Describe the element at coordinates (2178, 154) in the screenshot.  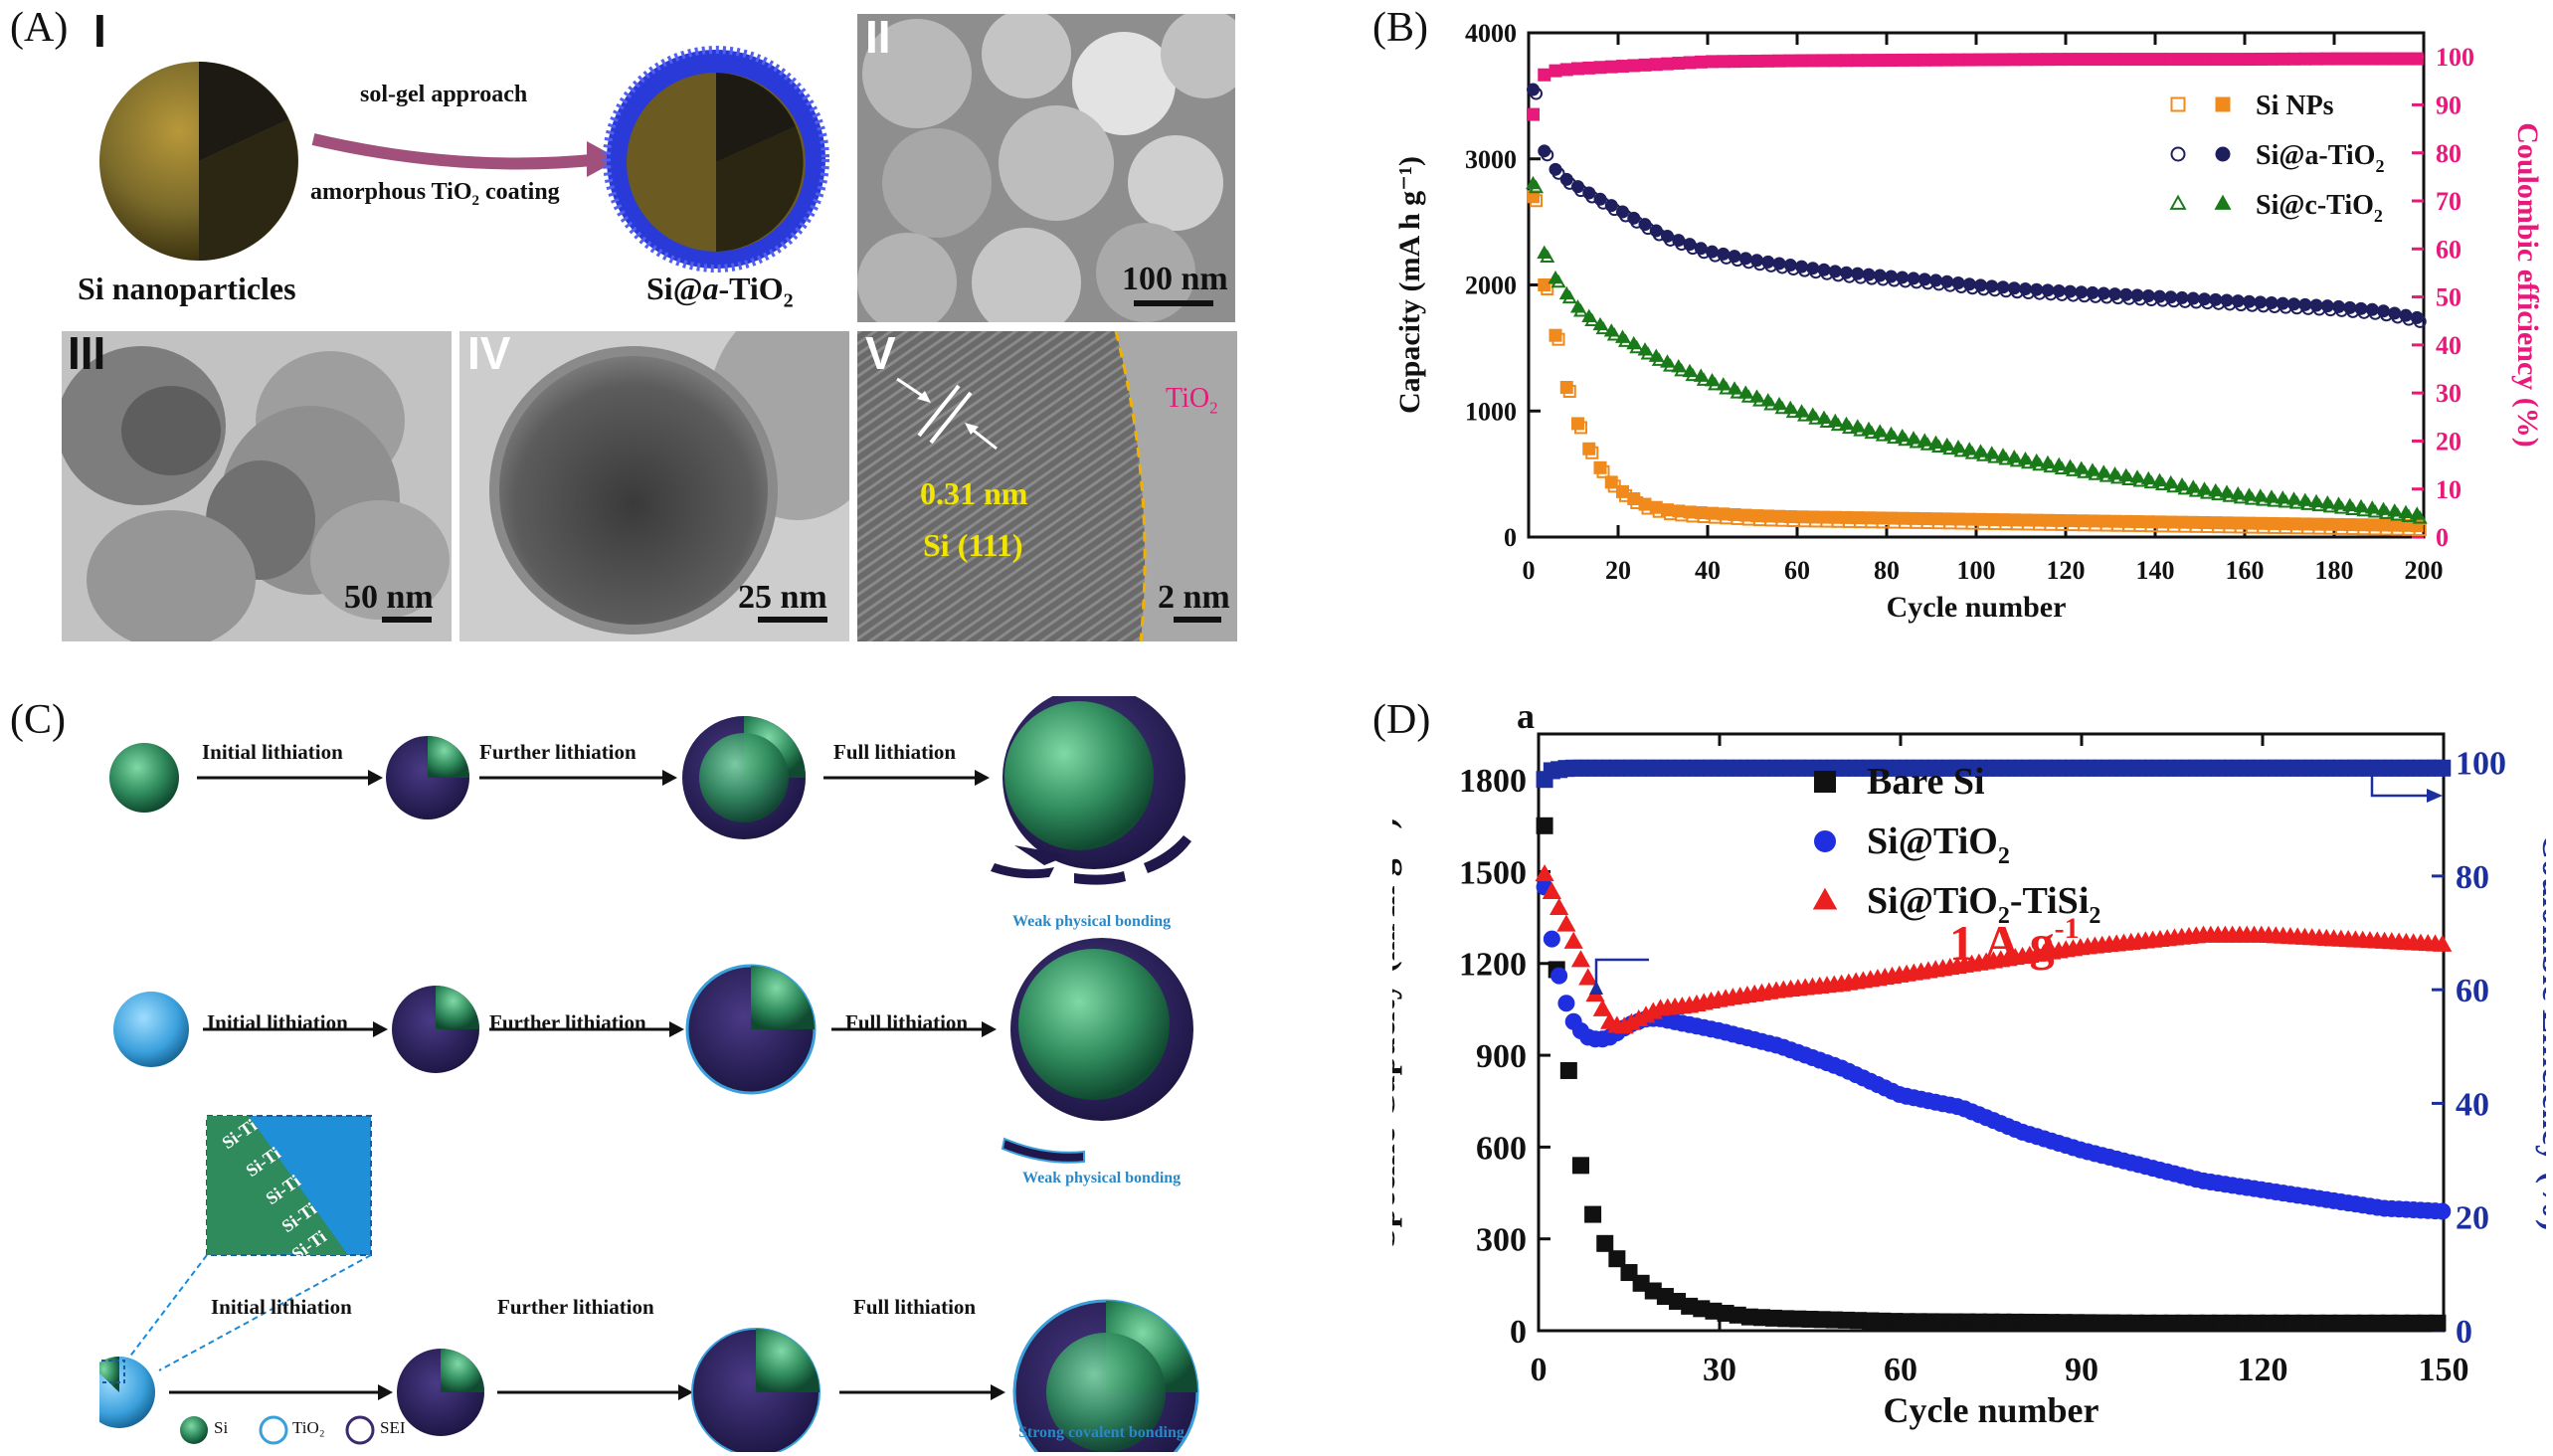
I see `legend-marker-hollow` at that location.